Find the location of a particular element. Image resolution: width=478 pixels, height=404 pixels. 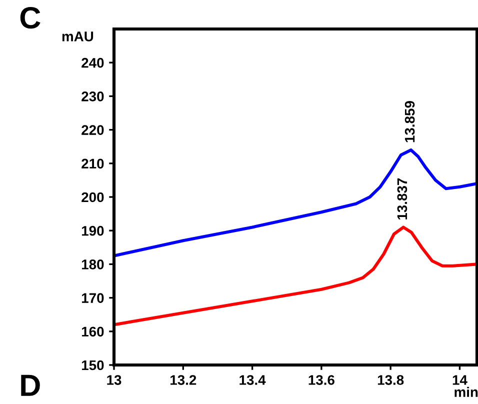

y-tick-label: 170 is located at coordinates (93, 298).